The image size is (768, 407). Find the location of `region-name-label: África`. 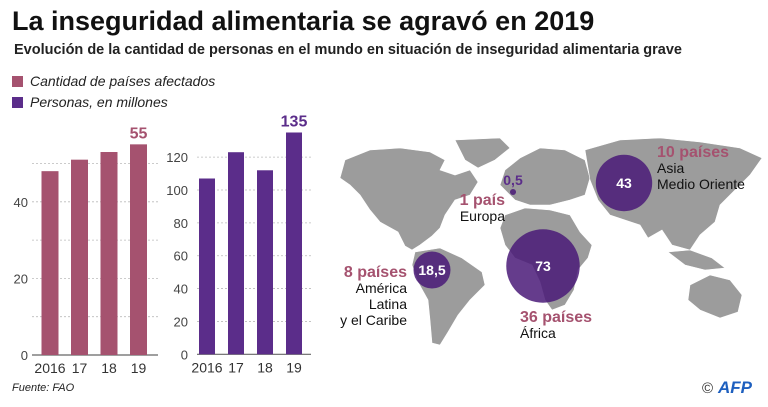

region-name-label: África is located at coordinates (538, 333).